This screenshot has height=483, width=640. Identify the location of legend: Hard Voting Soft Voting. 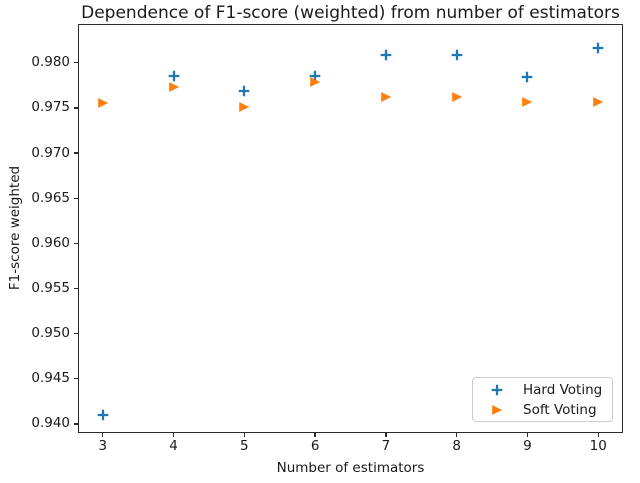
(542, 399).